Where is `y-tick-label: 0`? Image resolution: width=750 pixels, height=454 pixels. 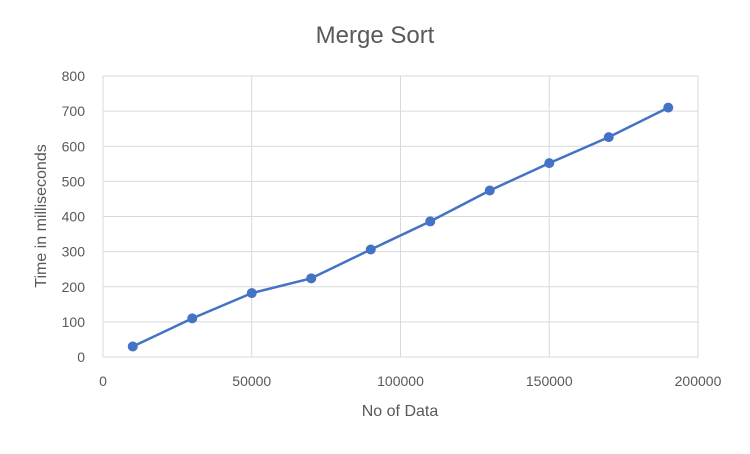
y-tick-label: 0 is located at coordinates (81, 357).